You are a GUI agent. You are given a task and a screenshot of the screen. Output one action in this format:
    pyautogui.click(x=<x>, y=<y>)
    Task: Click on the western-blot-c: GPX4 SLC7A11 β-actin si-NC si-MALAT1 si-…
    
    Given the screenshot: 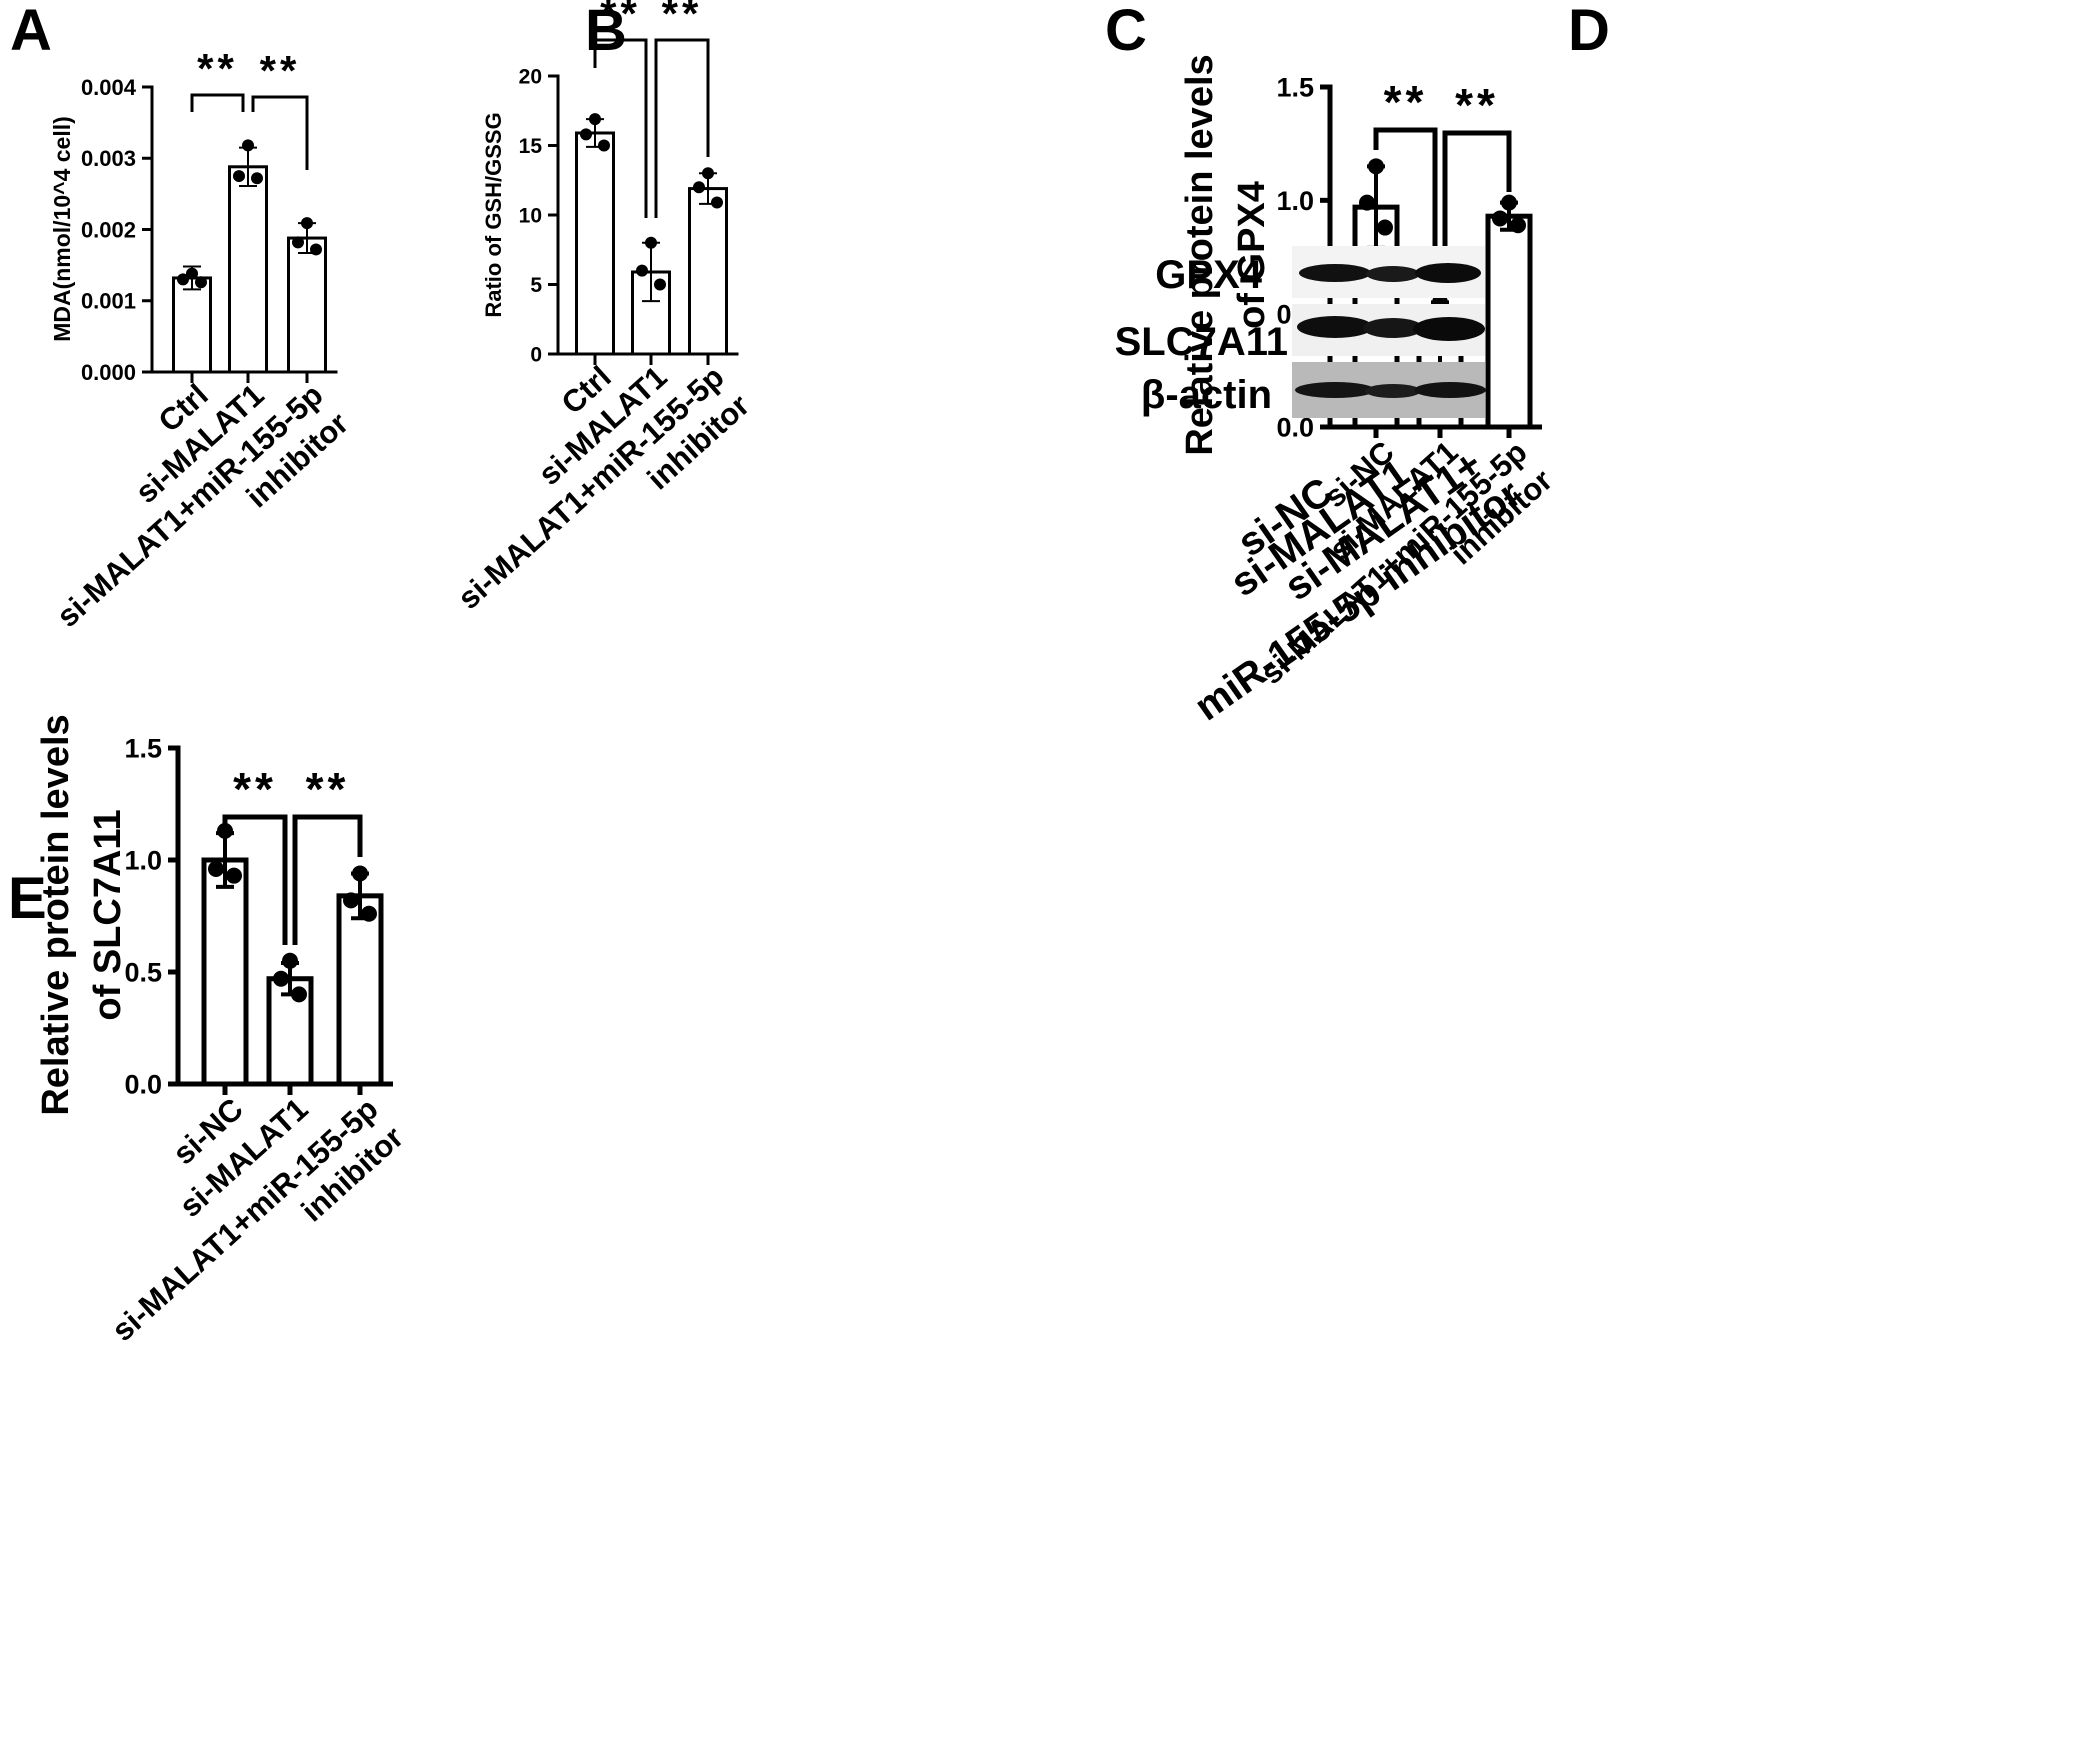 What is the action you would take?
    pyautogui.click(x=1322, y=487)
    